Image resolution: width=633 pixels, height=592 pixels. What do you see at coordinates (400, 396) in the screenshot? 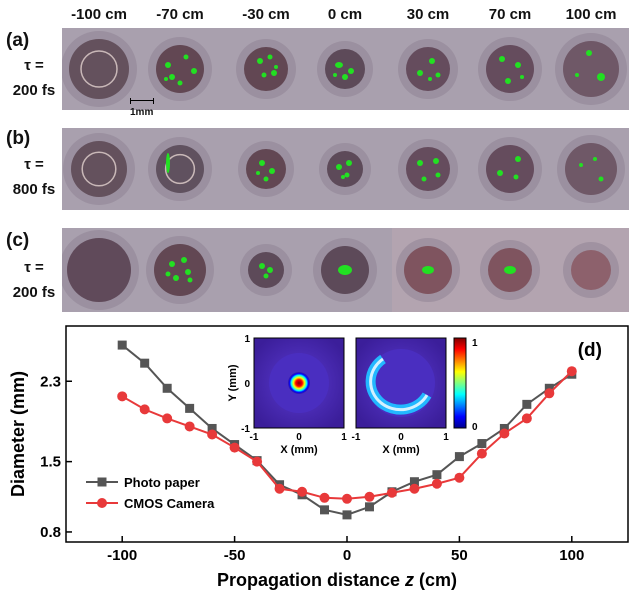
I see `inset-panel: -1 0 1 X (mm)` at bounding box center [400, 396].